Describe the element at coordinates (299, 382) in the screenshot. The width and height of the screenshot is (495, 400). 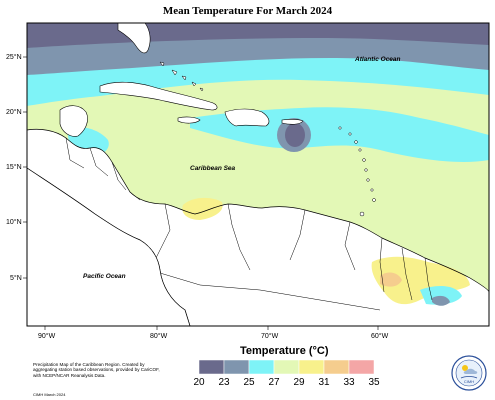
I see `legend-value-29: 29` at that location.